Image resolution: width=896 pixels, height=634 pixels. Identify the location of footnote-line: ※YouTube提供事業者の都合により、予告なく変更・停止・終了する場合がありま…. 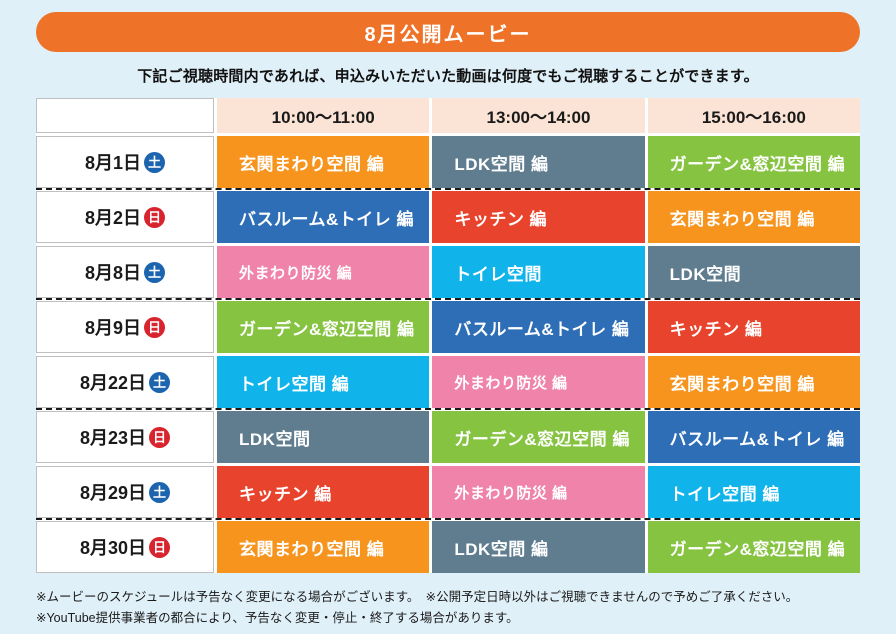
(277, 617).